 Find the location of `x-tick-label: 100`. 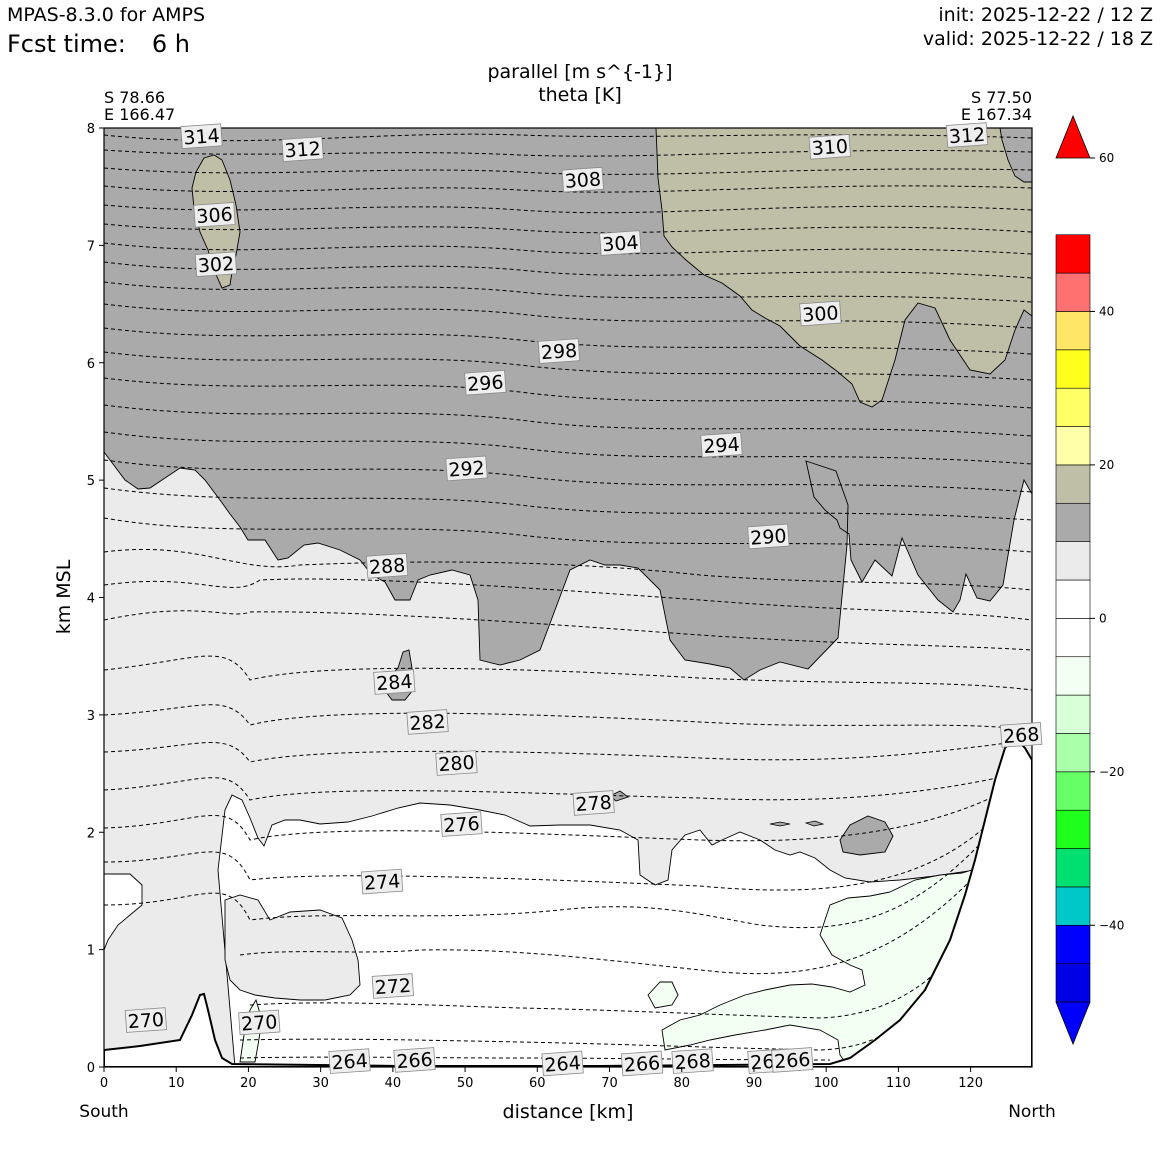

x-tick-label: 100 is located at coordinates (826, 1083).